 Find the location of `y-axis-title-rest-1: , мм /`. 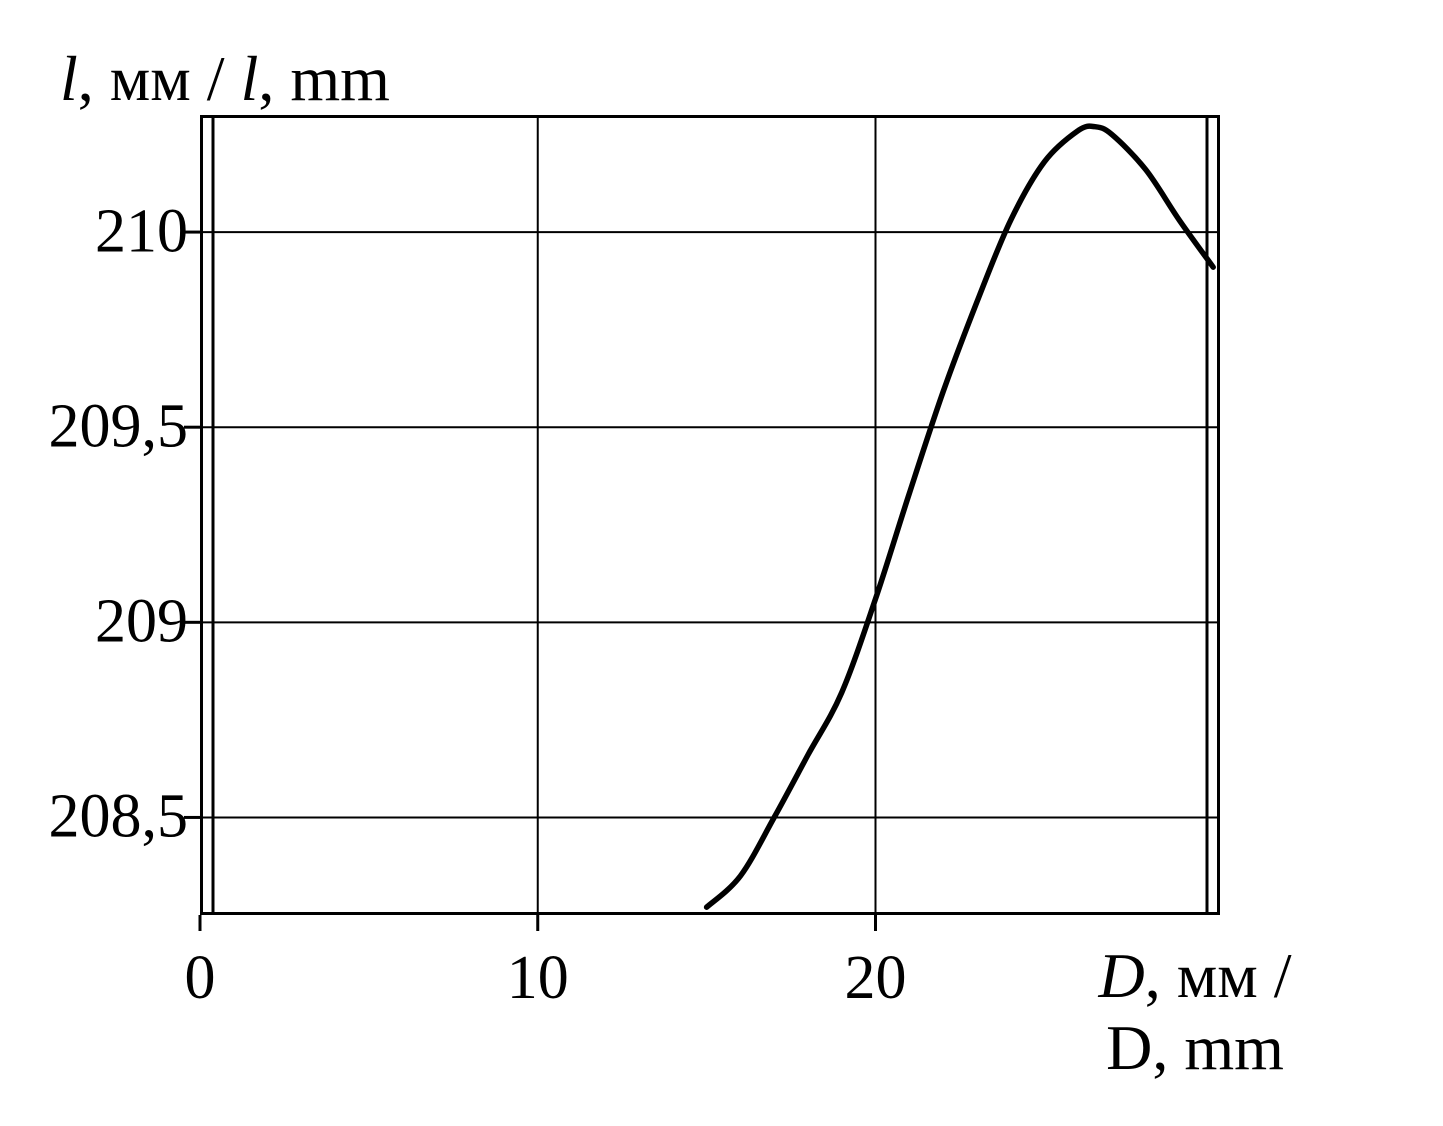

y-axis-title-rest-1: , мм / is located at coordinates (159, 78).